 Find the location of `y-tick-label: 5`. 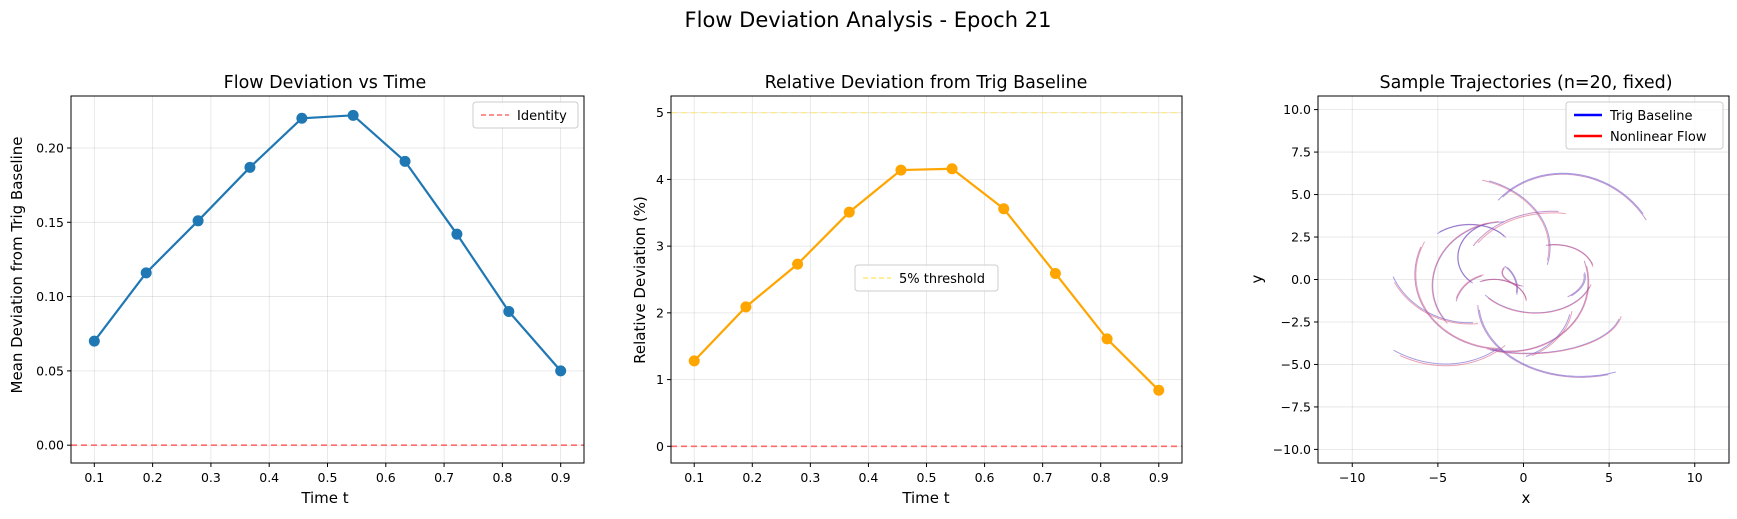

y-tick-label: 5 is located at coordinates (660, 112).